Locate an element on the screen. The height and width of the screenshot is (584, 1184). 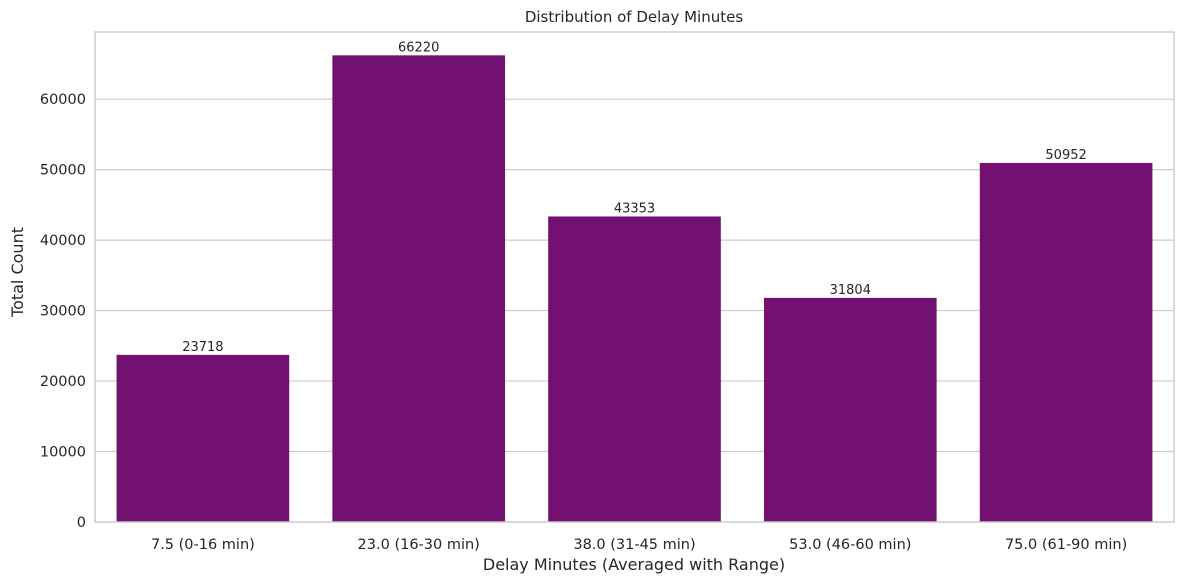
x-tick-label: 7.5 (0-16 min) is located at coordinates (203, 545).